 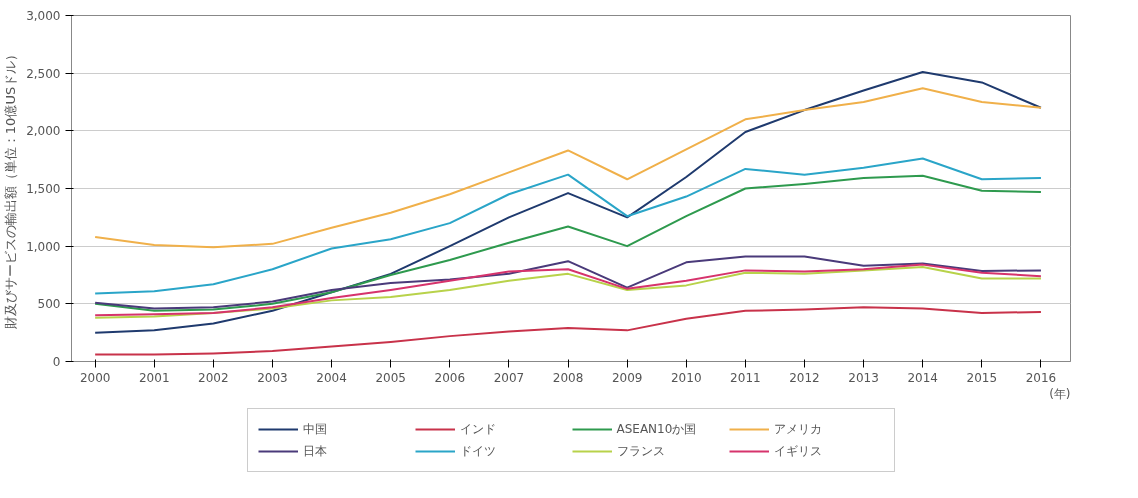 What do you see at coordinates (315, 429) in the screenshot?
I see `legend-label: 中国` at bounding box center [315, 429].